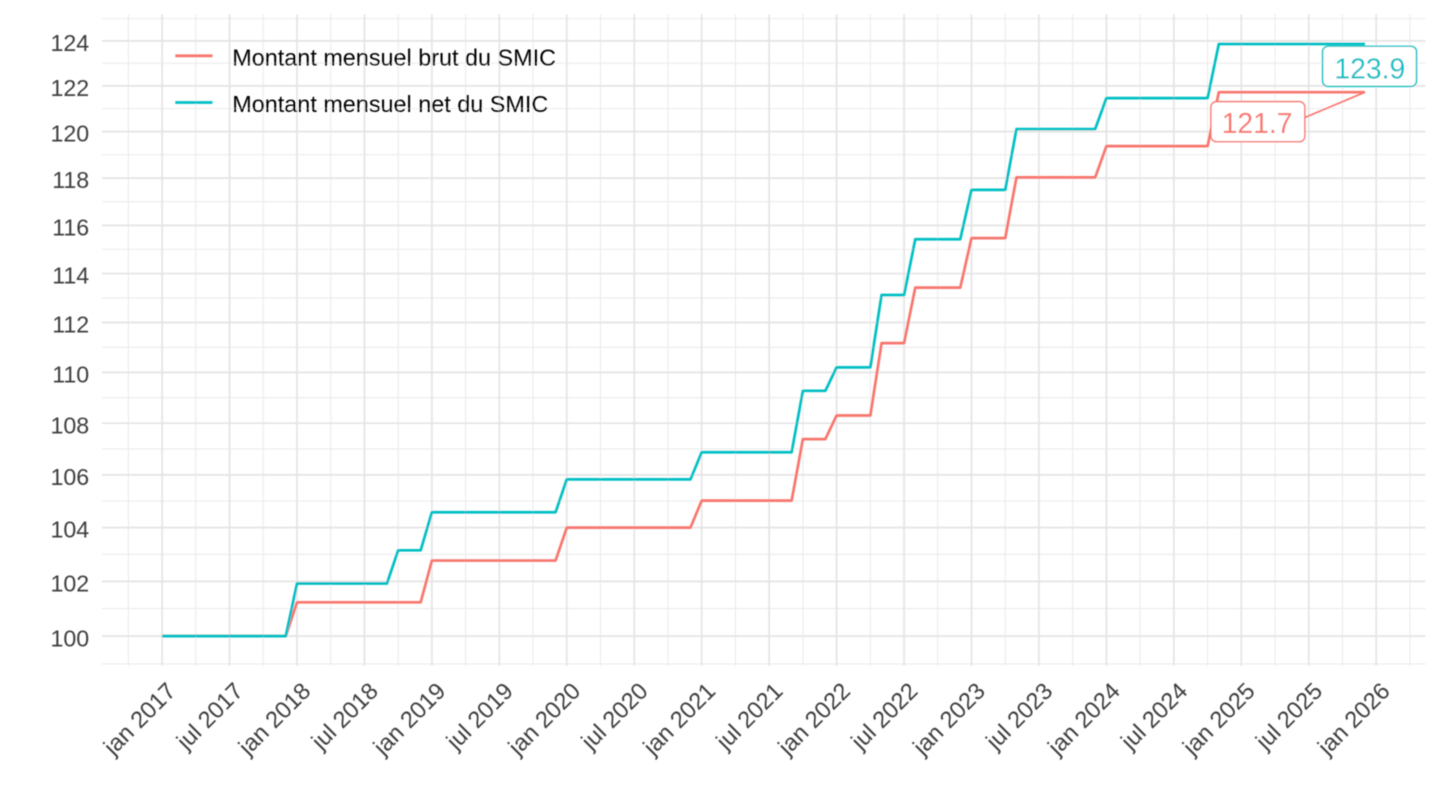 The height and width of the screenshot is (810, 1440). What do you see at coordinates (70, 88) in the screenshot?
I see `svg-text: 122` at bounding box center [70, 88].